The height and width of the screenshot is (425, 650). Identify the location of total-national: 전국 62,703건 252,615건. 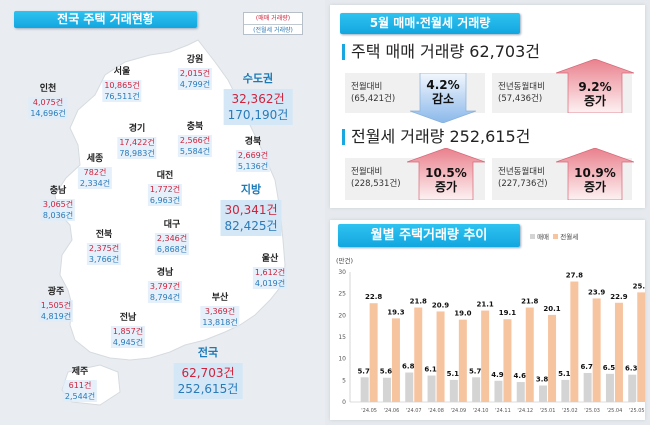
(208, 371).